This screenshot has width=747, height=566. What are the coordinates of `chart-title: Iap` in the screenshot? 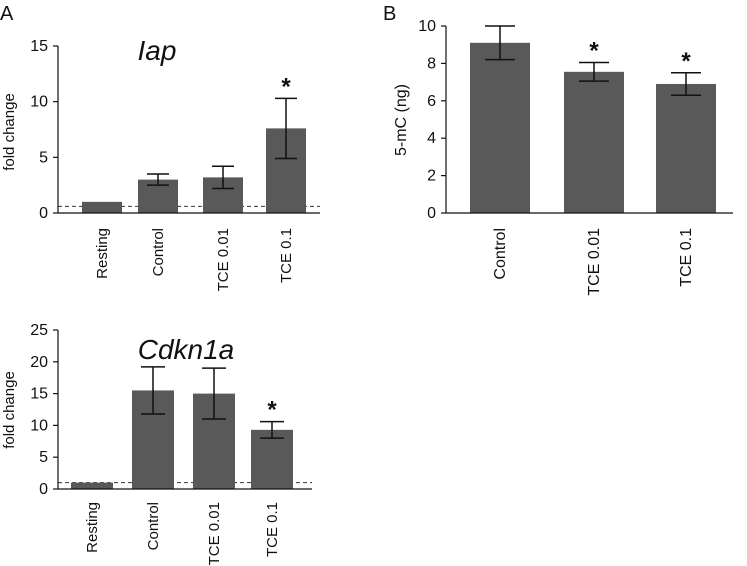 It's located at (157, 50).